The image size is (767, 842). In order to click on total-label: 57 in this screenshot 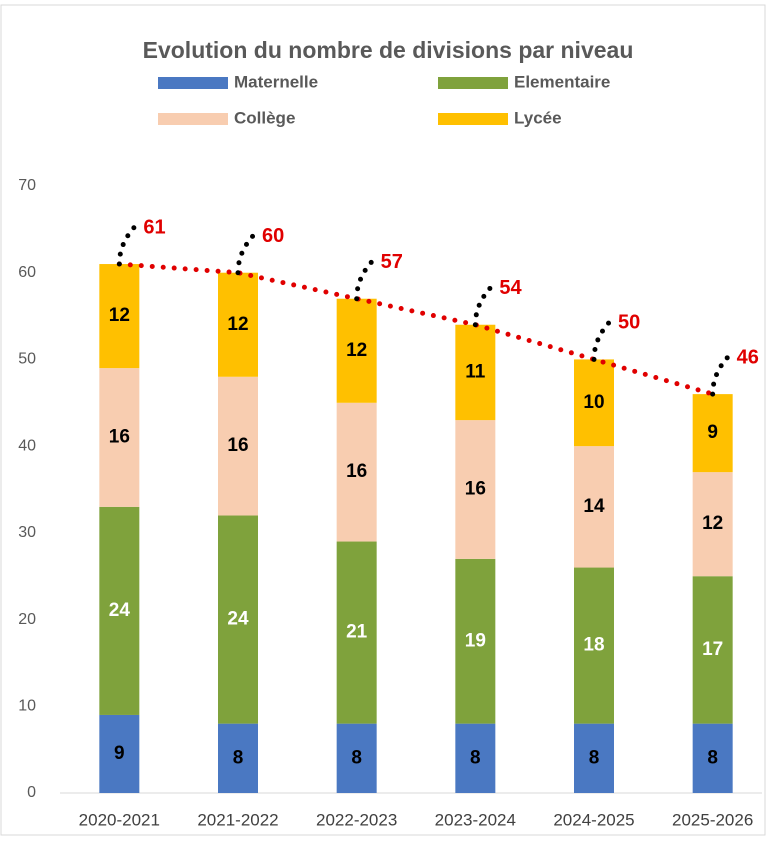, I will do `click(392, 262)`.